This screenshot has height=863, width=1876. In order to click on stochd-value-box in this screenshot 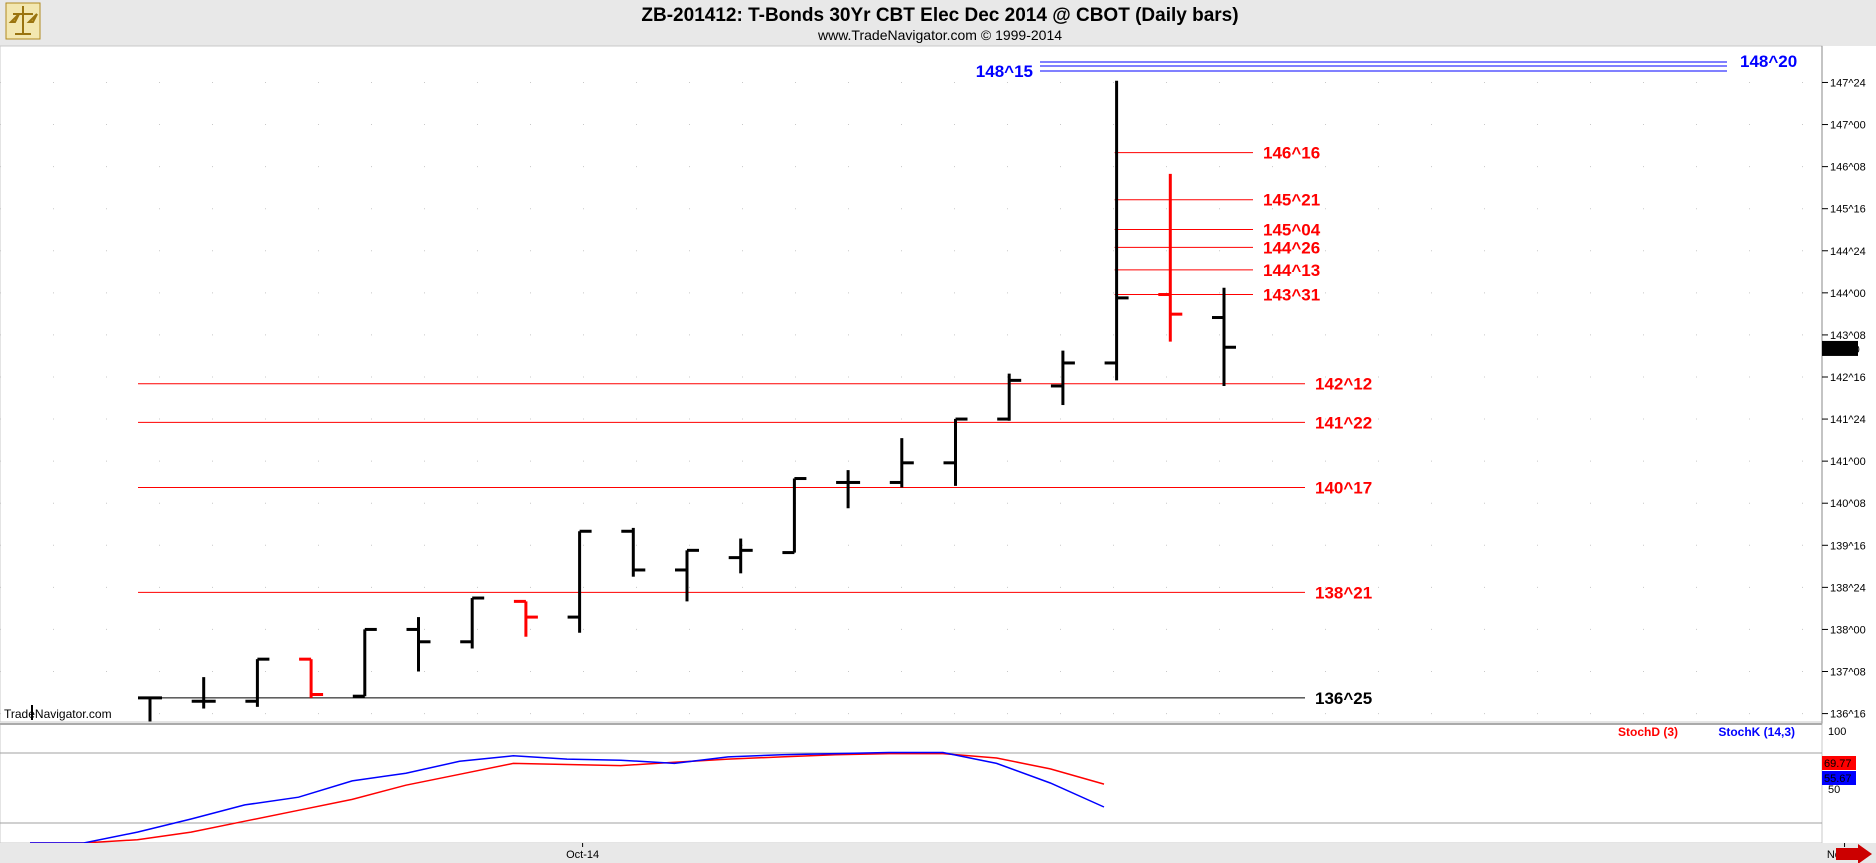, I will do `click(1839, 763)`.